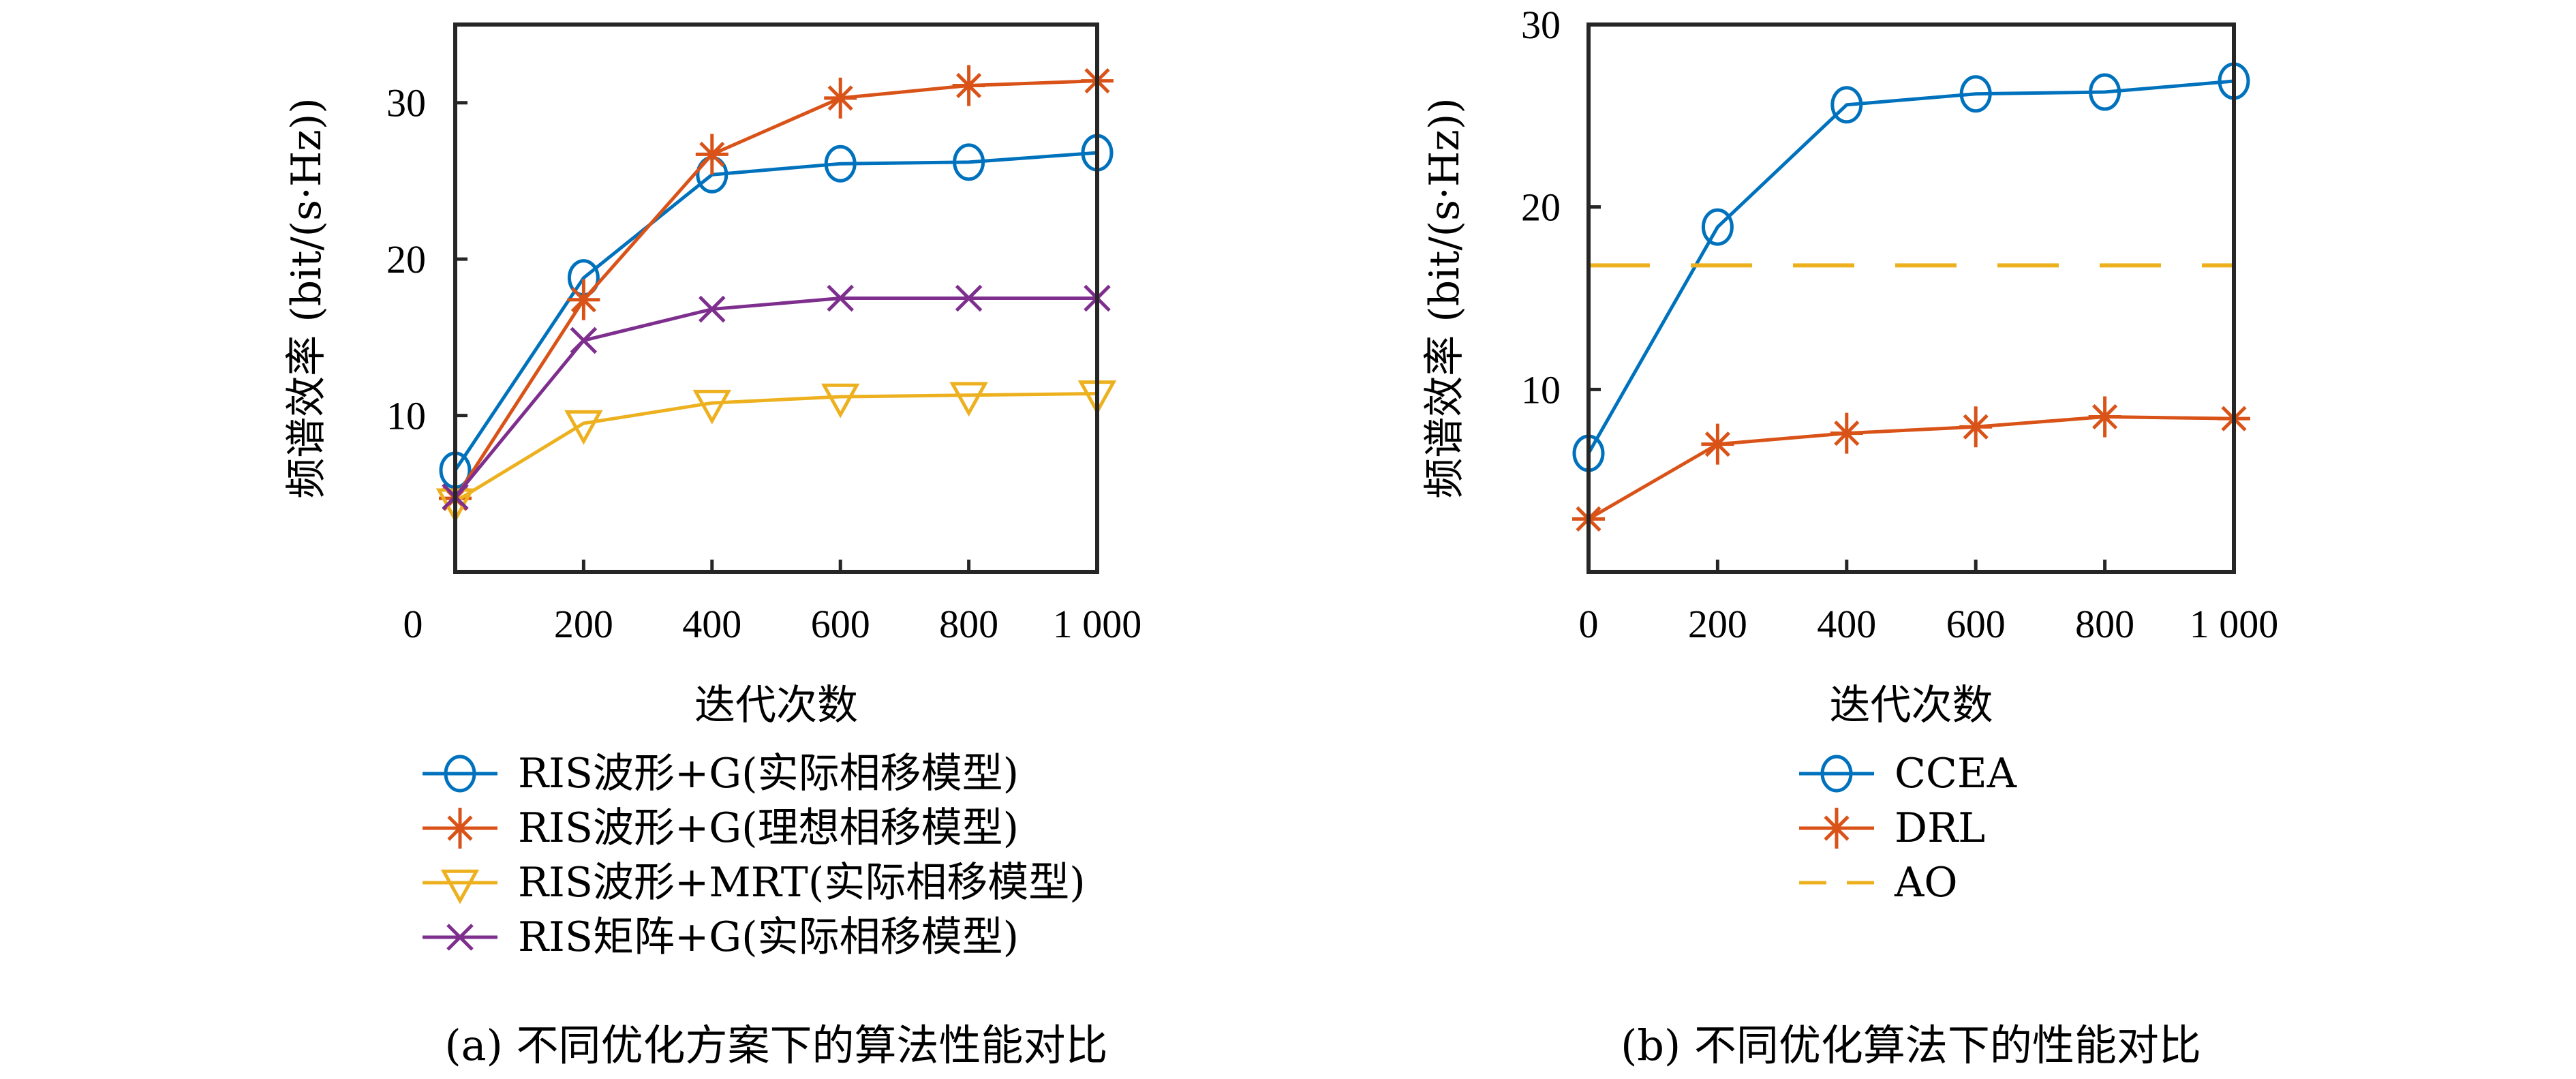  Describe the element at coordinates (775, 1045) in the screenshot. I see `figure-caption: (a) 不同优化方案下的算法性能对比` at that location.